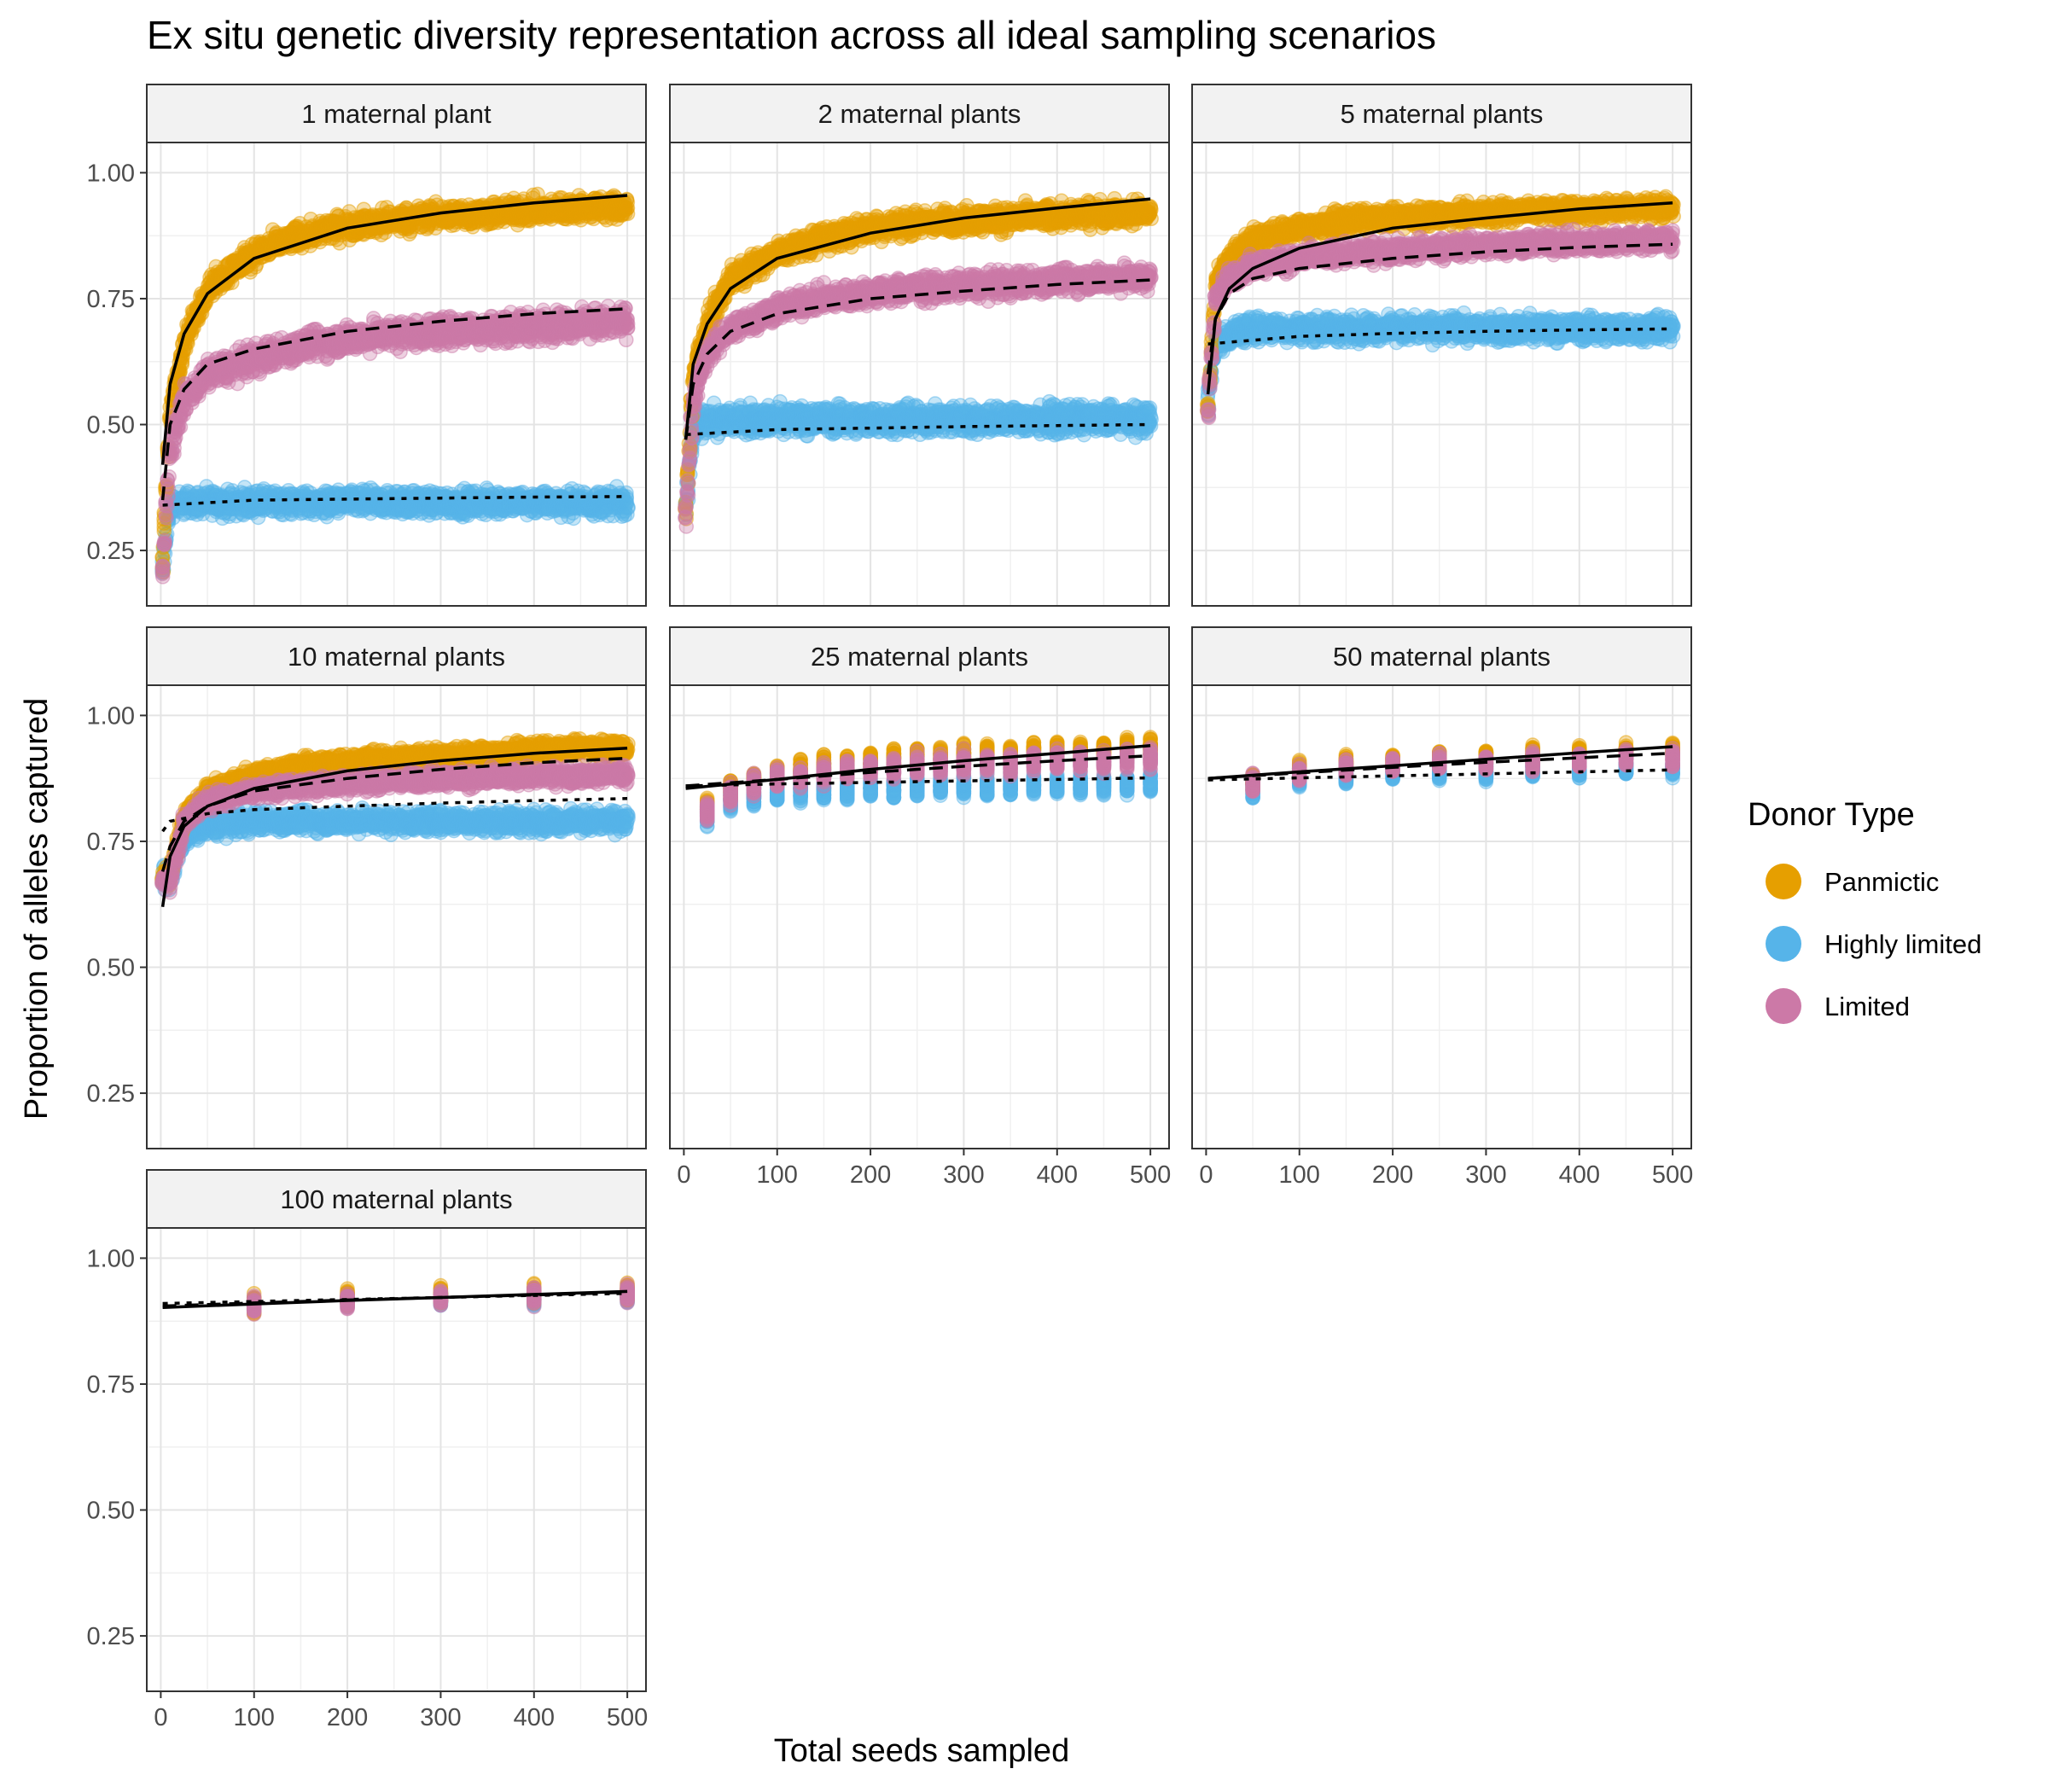 The image size is (2048, 1792). Describe the element at coordinates (111, 299) in the screenshot. I see `y-tick-label: 0.75` at that location.